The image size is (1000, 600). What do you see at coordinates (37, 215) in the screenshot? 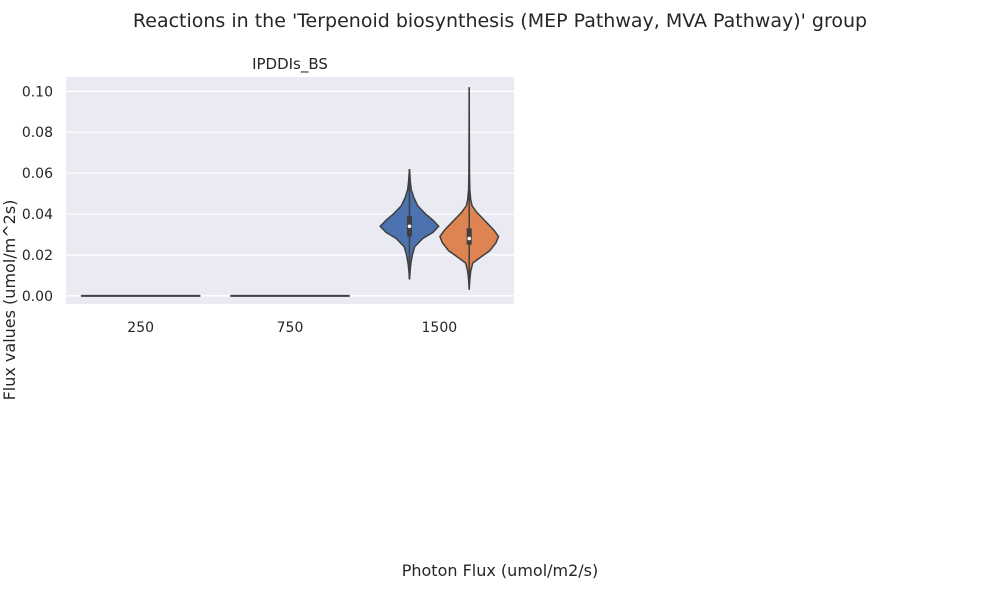
I see `y-tick-label: 0.04` at bounding box center [37, 215].